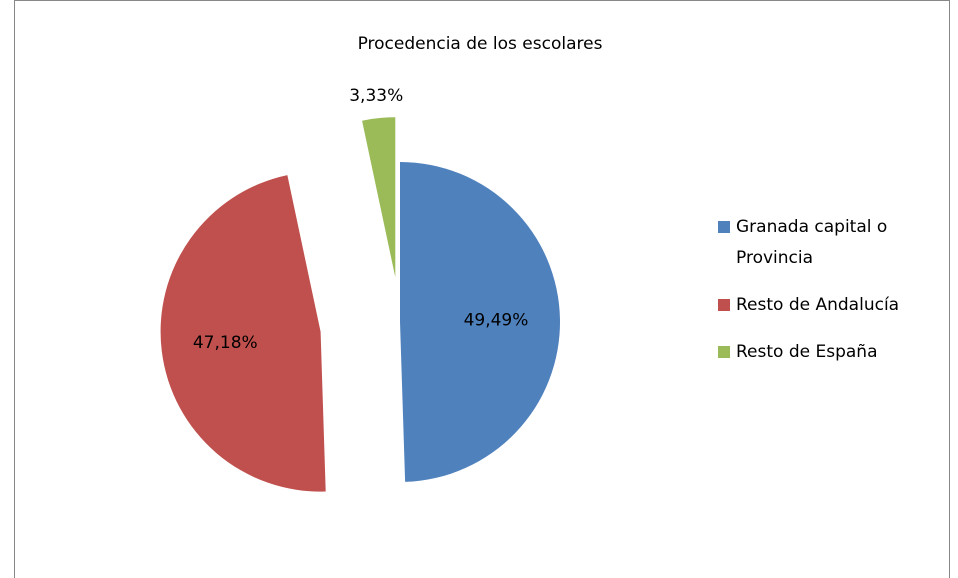 This screenshot has height=578, width=958. I want to click on legend-label: Granada capital o Provincia, so click(812, 242).